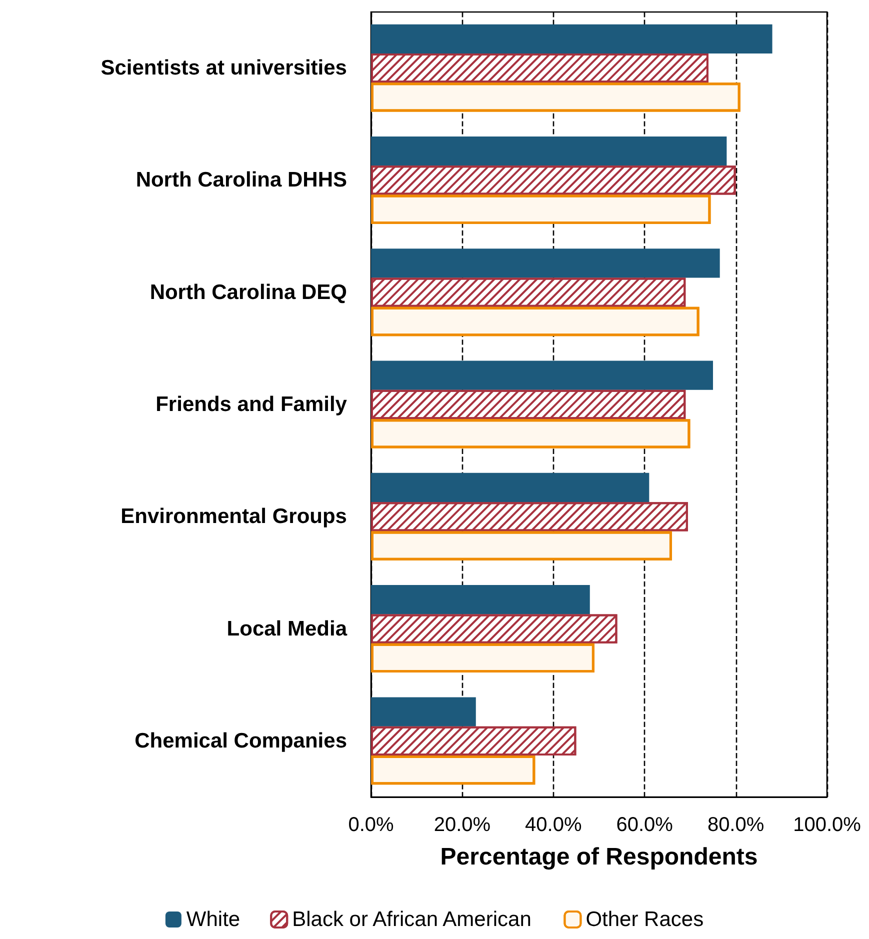 The image size is (869, 939). Describe the element at coordinates (240, 740) in the screenshot. I see `y-tick-label: Chemical Companies` at that location.